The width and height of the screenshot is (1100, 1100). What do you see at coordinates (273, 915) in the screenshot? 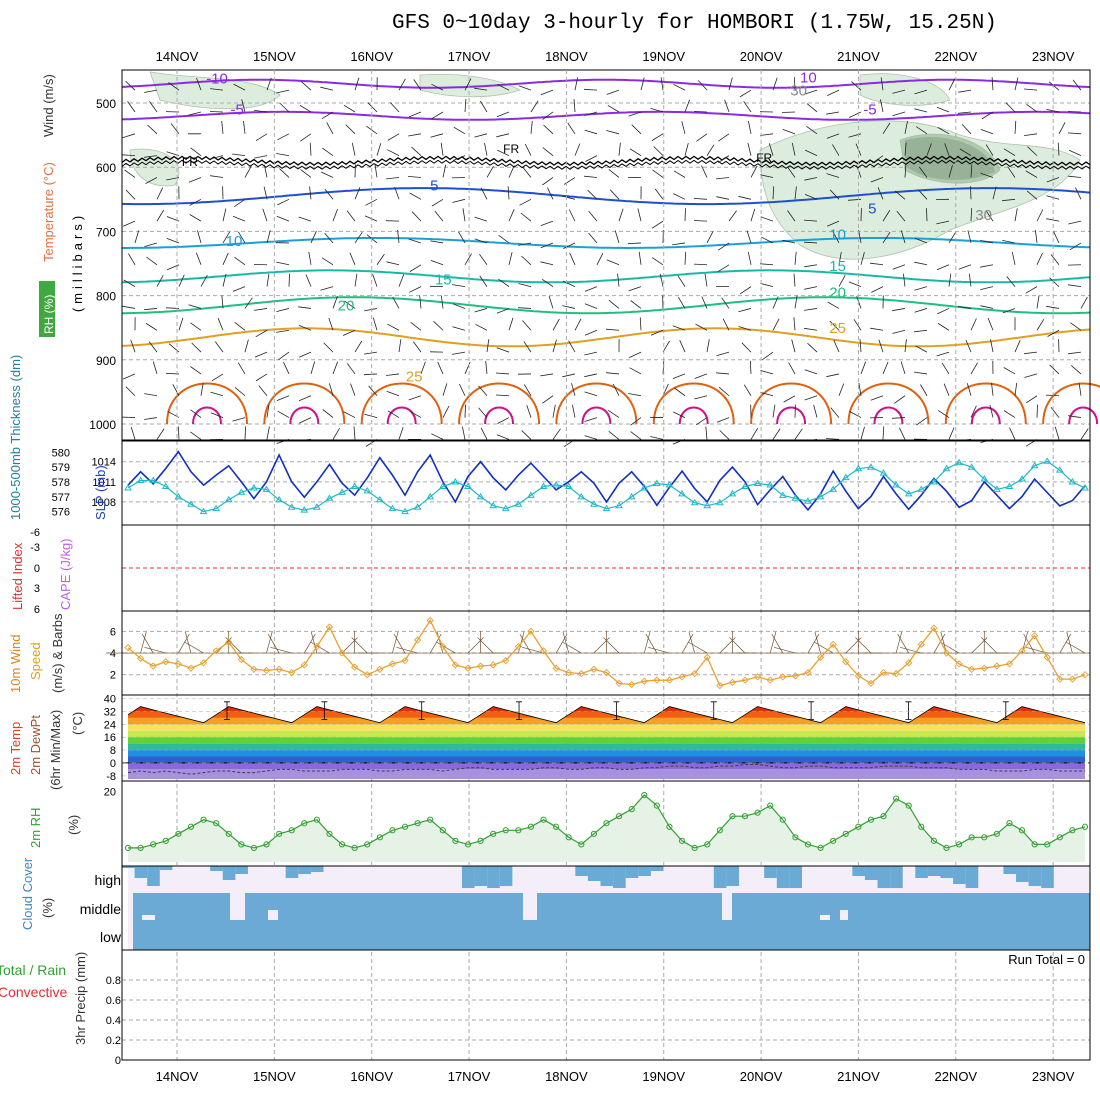
I see `cloud-gap` at bounding box center [273, 915].